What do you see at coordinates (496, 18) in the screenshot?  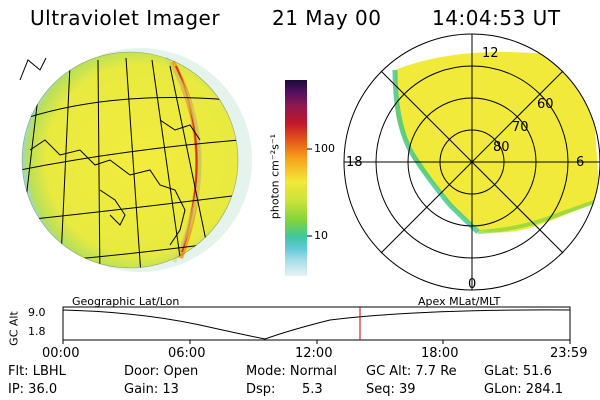 I see `time-label: 14:04:53 UT` at bounding box center [496, 18].